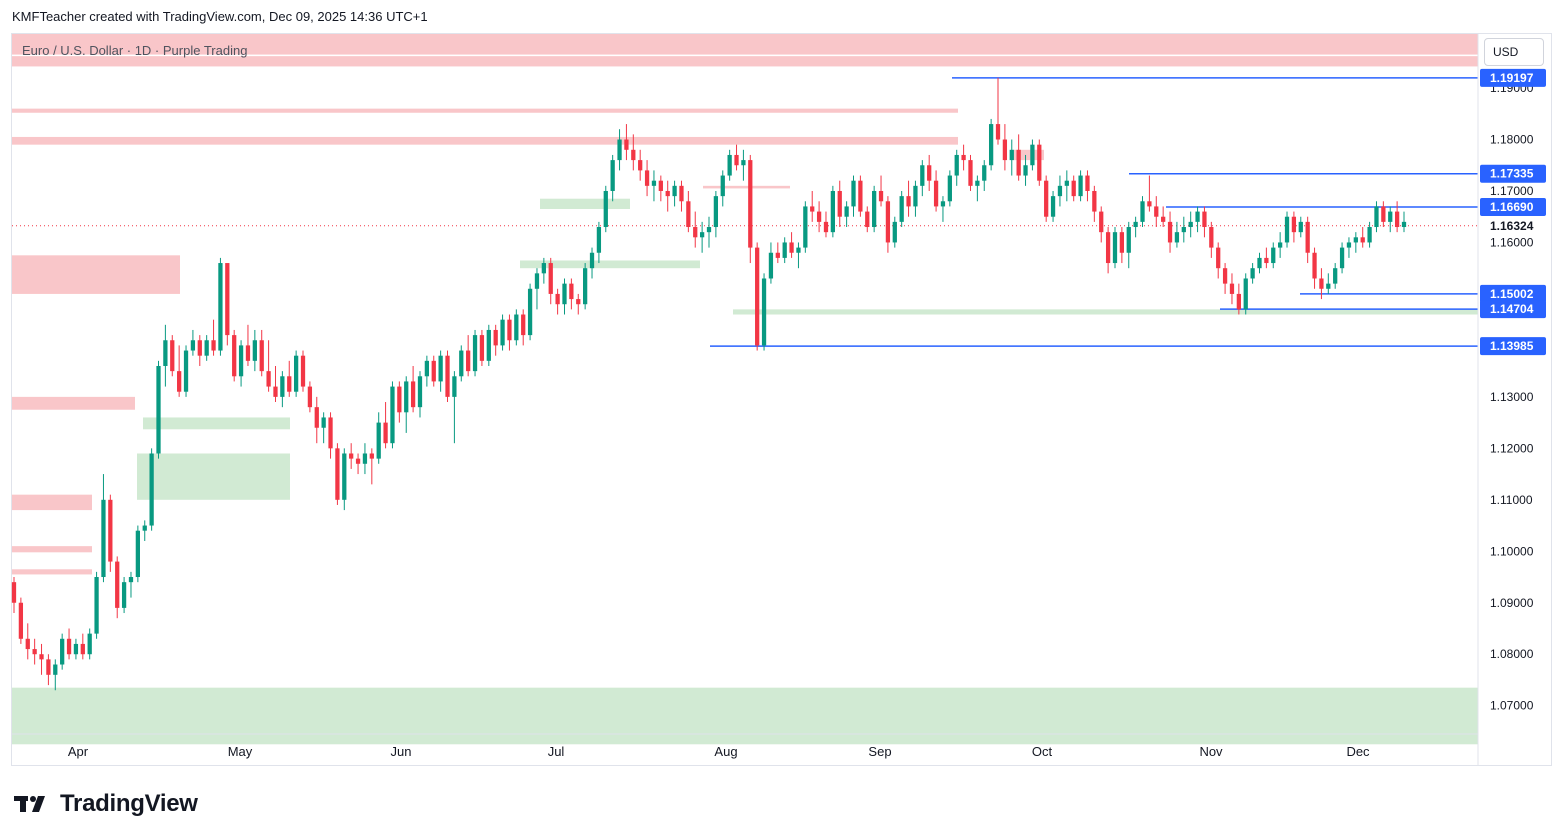 The height and width of the screenshot is (839, 1564). Describe the element at coordinates (1514, 52) in the screenshot. I see `currency-button: USD` at that location.